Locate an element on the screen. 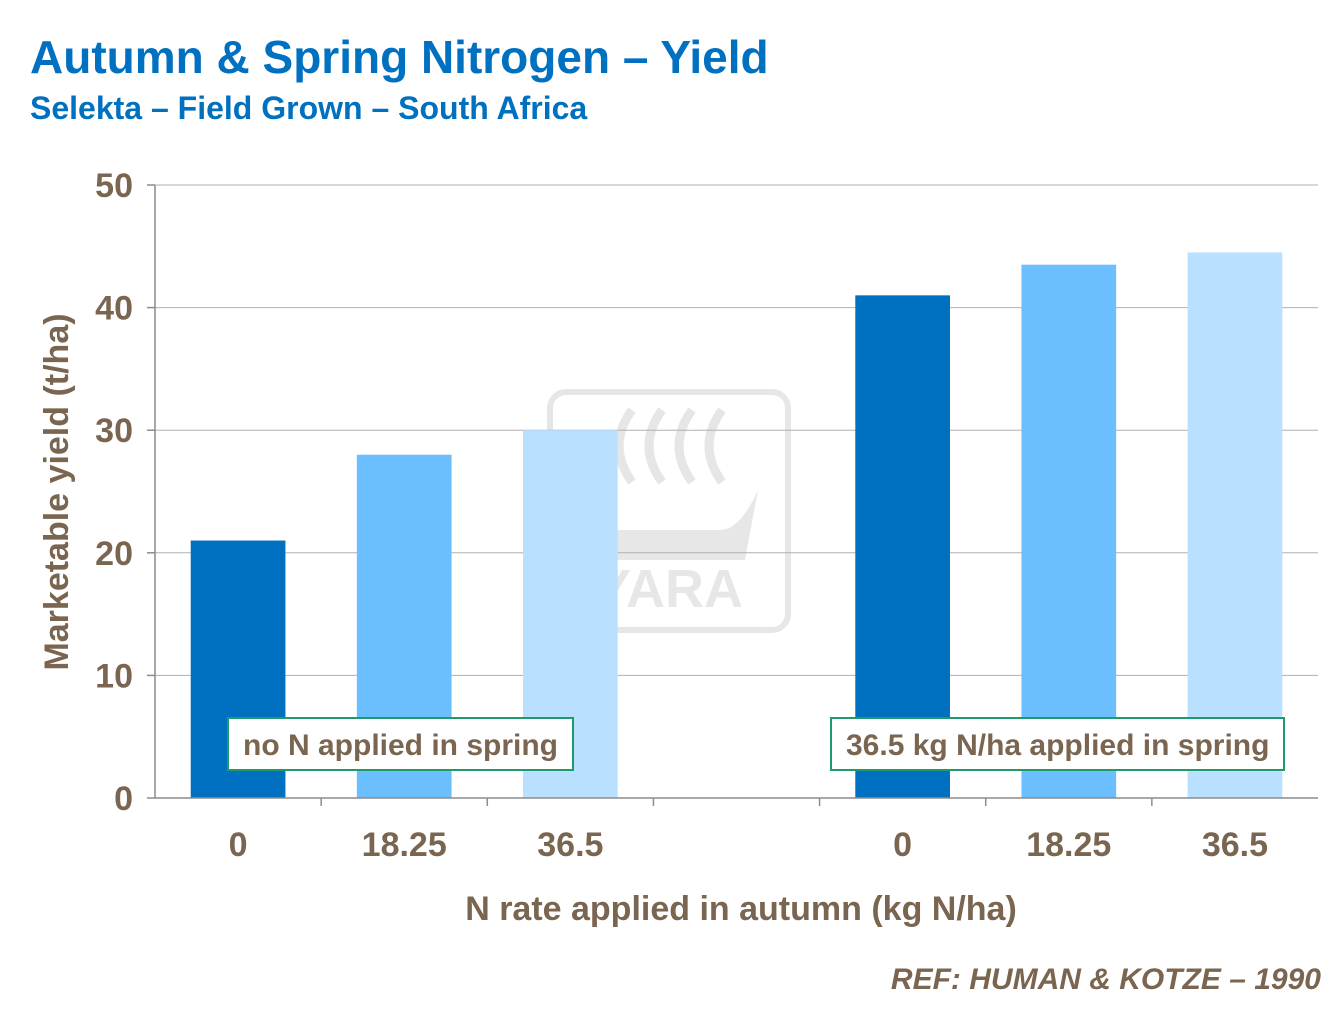  y-axis-title: Marketable yield (t/ha) is located at coordinates (57, 491).